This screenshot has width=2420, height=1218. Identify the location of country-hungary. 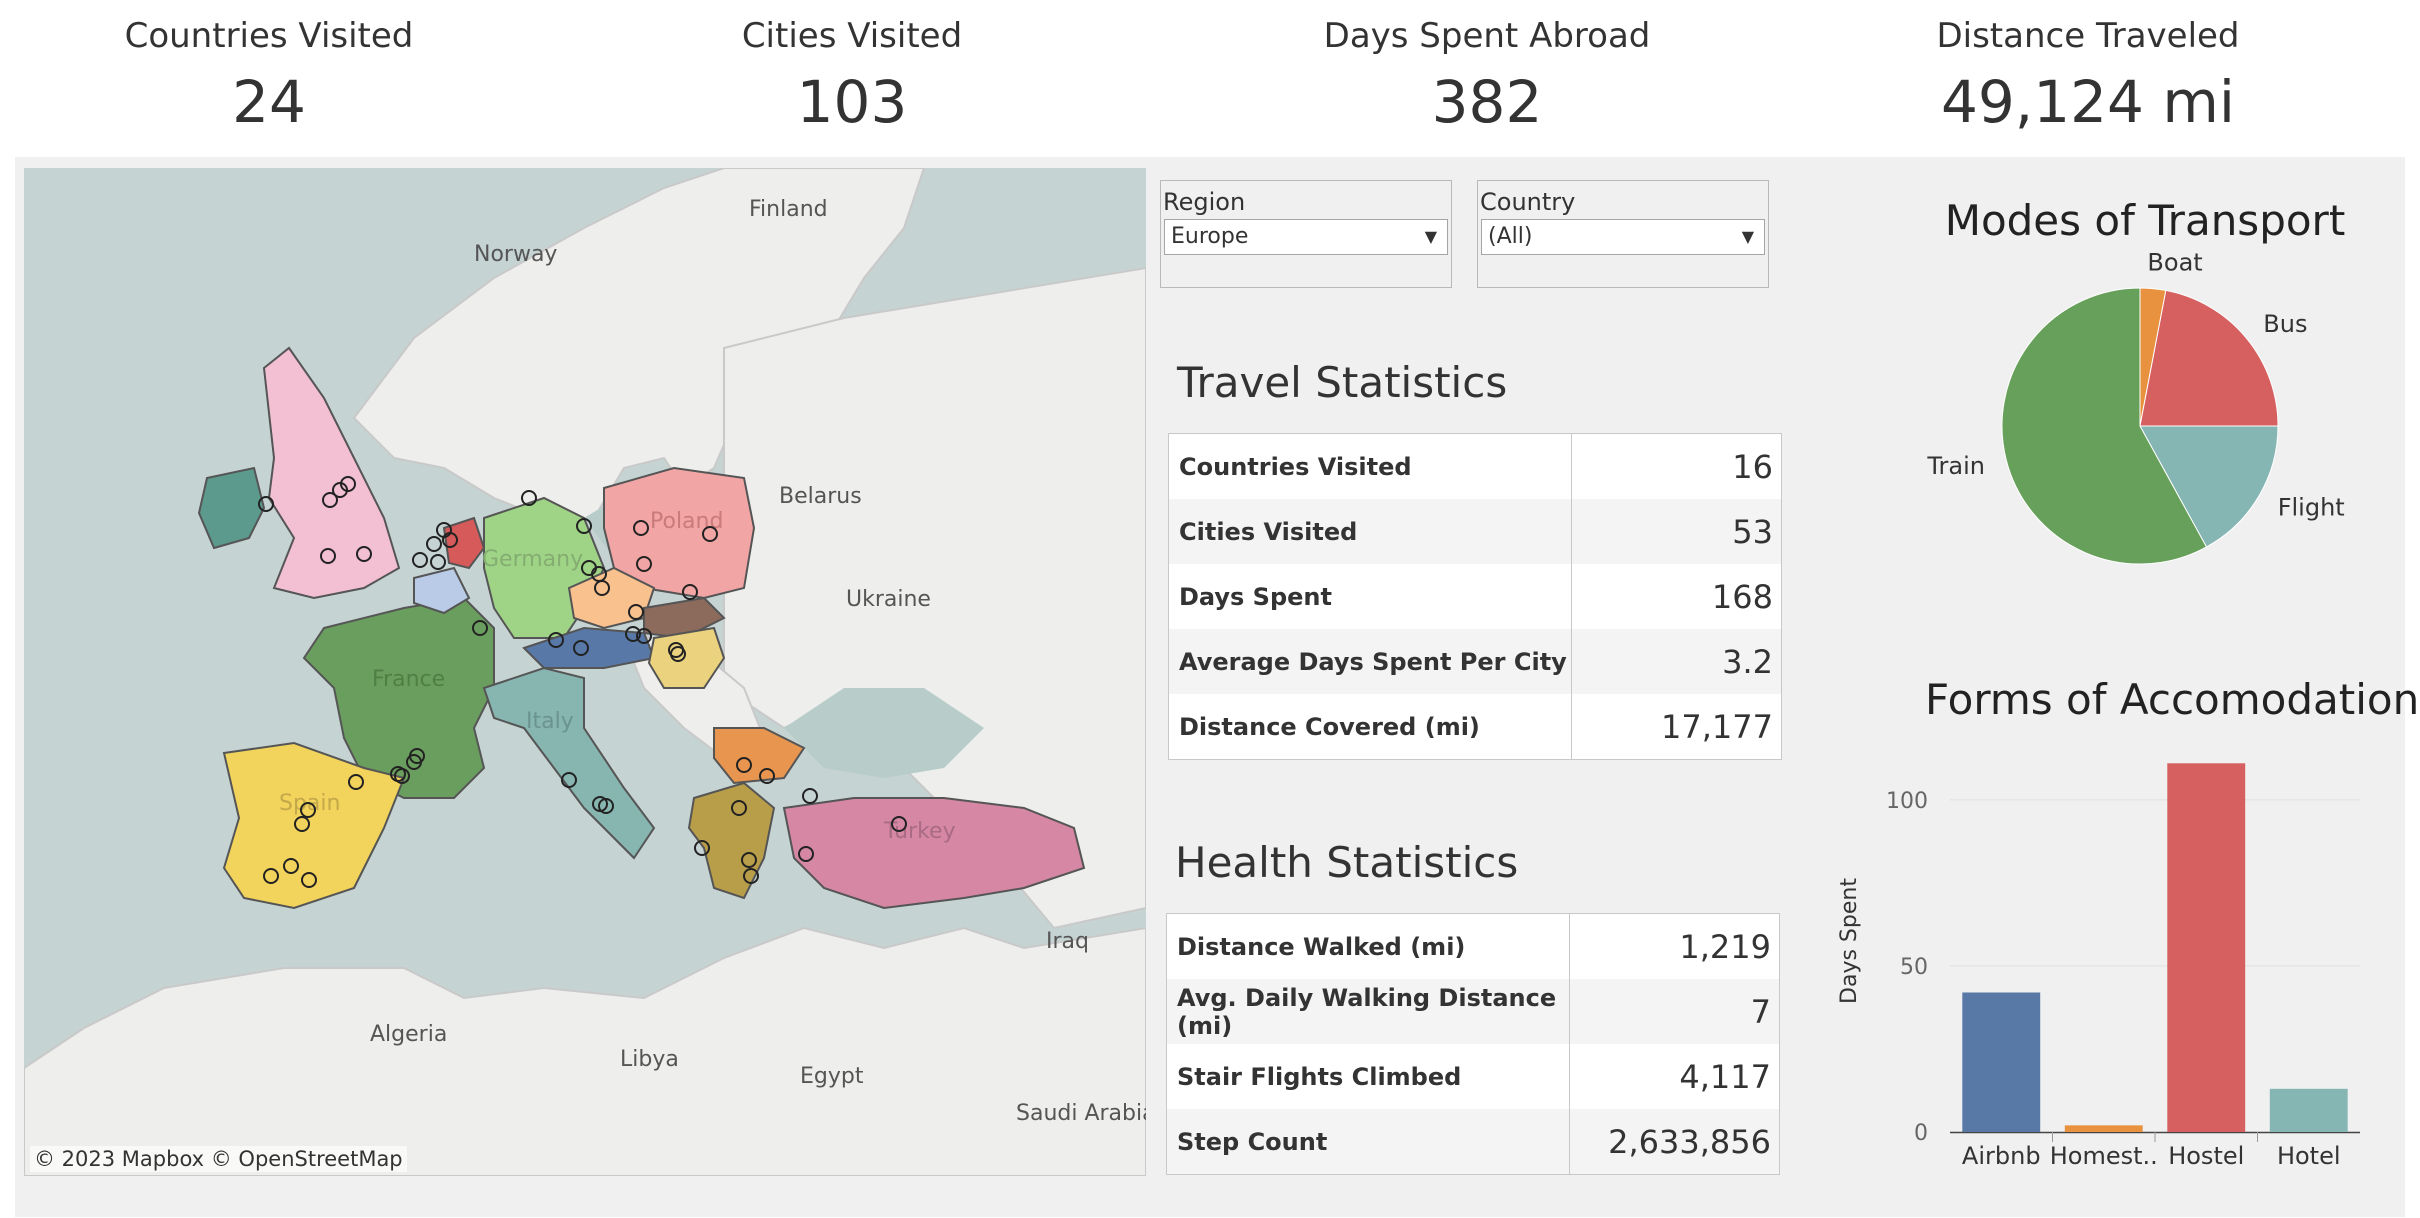
(686, 657).